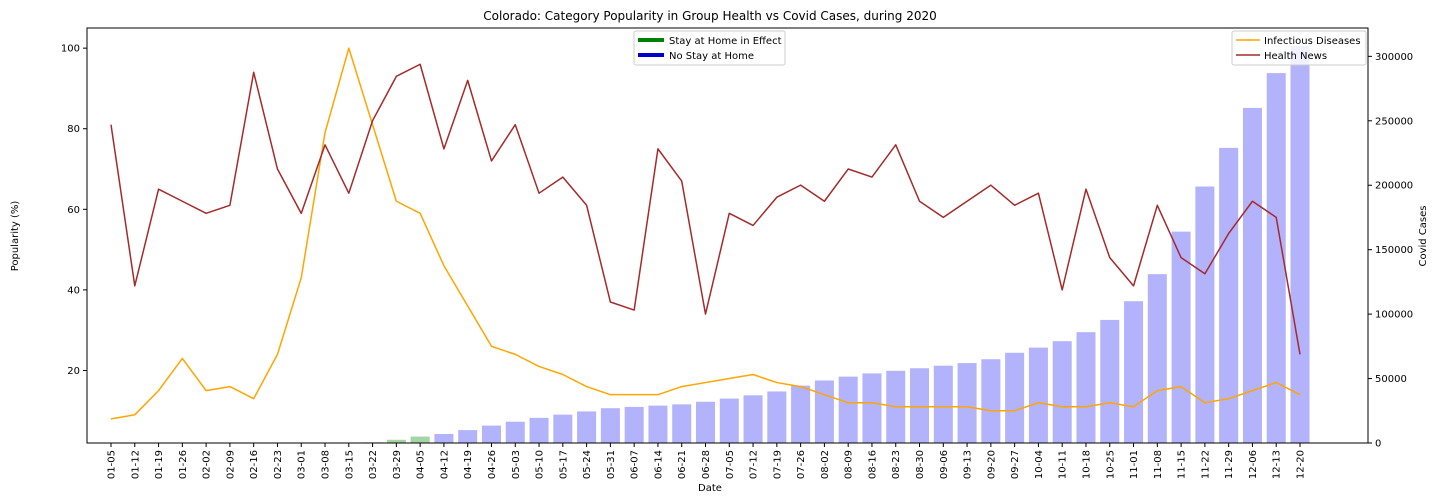 This screenshot has width=1440, height=504. I want to click on x-tick-label-09-06: 09-06, so click(944, 464).